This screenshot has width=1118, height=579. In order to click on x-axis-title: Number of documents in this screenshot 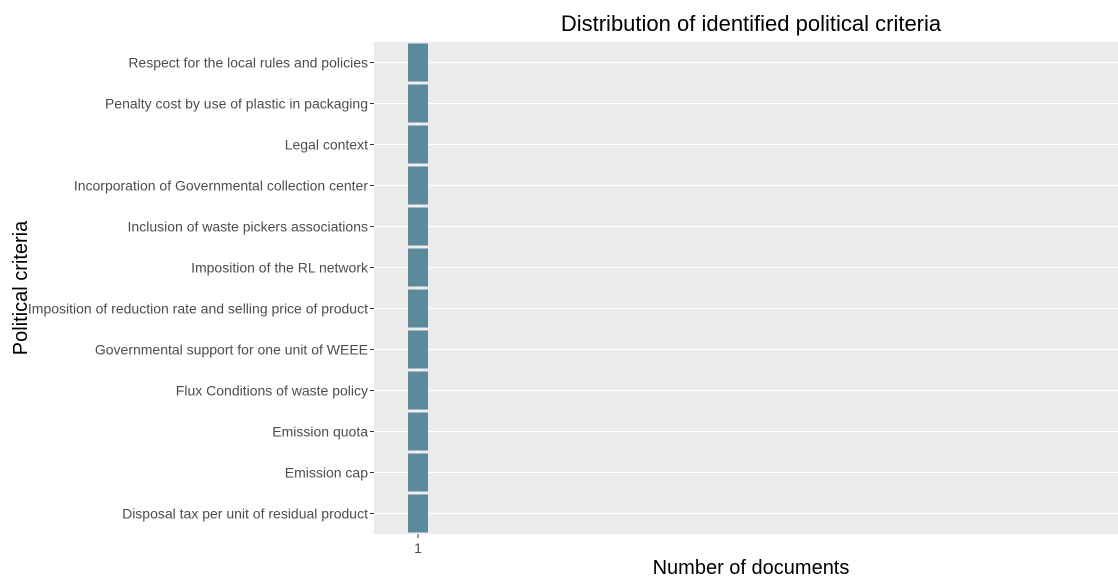, I will do `click(751, 568)`.